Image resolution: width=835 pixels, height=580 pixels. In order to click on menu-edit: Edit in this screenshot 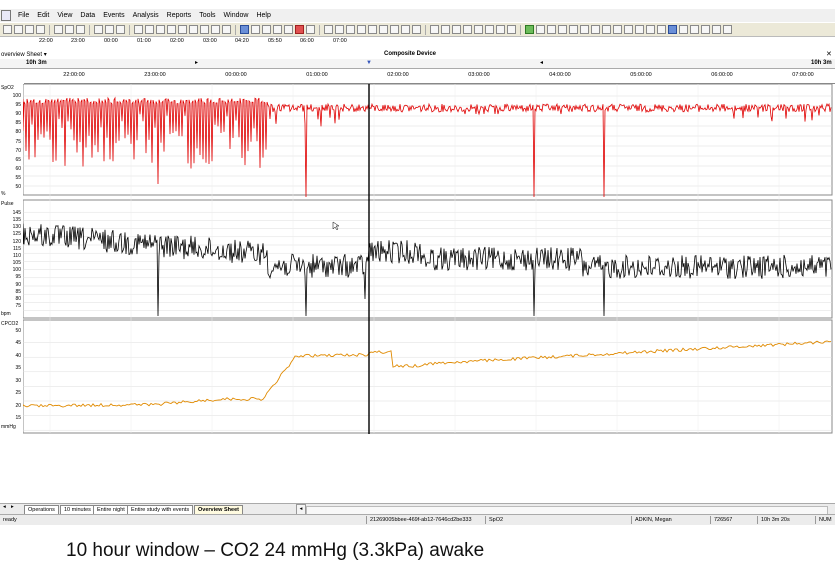, I will do `click(43, 15)`.